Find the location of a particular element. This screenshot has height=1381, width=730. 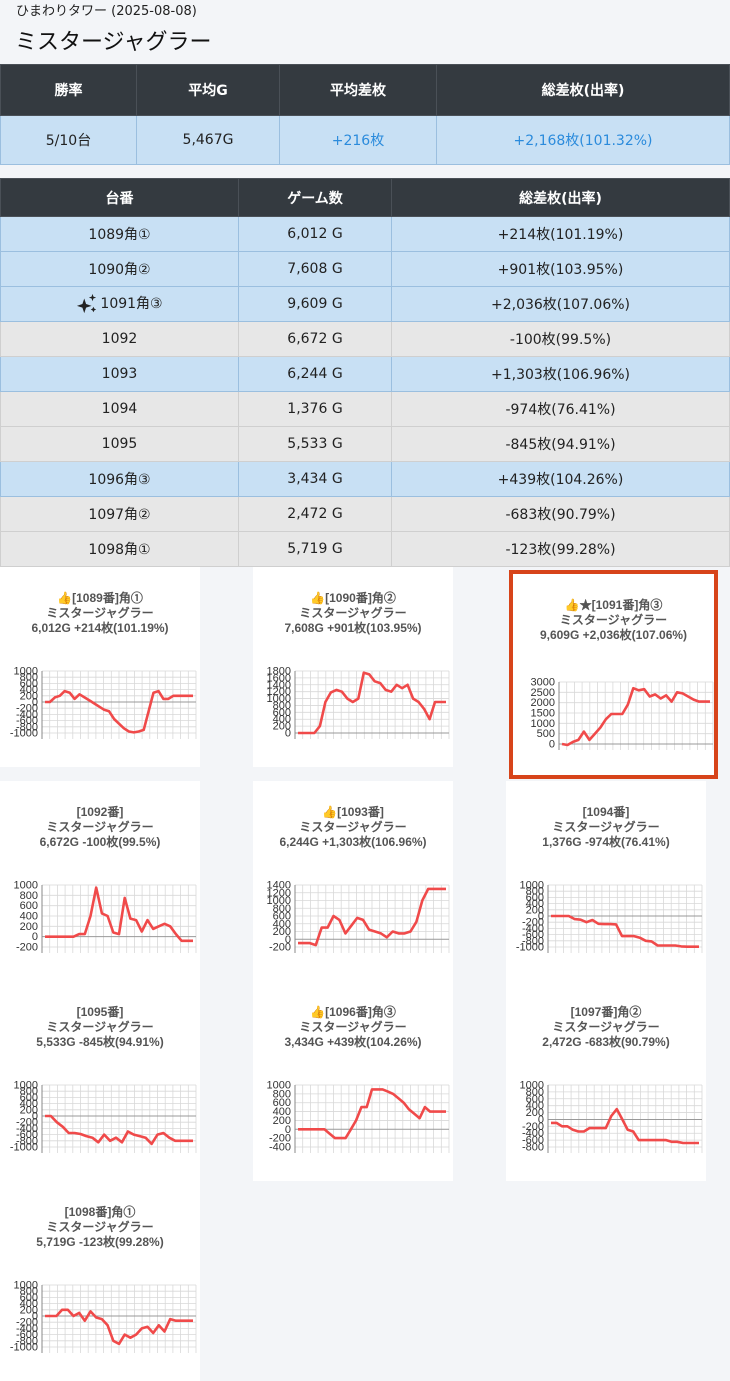

summary-header-winrate: 勝率 is located at coordinates (68, 90).